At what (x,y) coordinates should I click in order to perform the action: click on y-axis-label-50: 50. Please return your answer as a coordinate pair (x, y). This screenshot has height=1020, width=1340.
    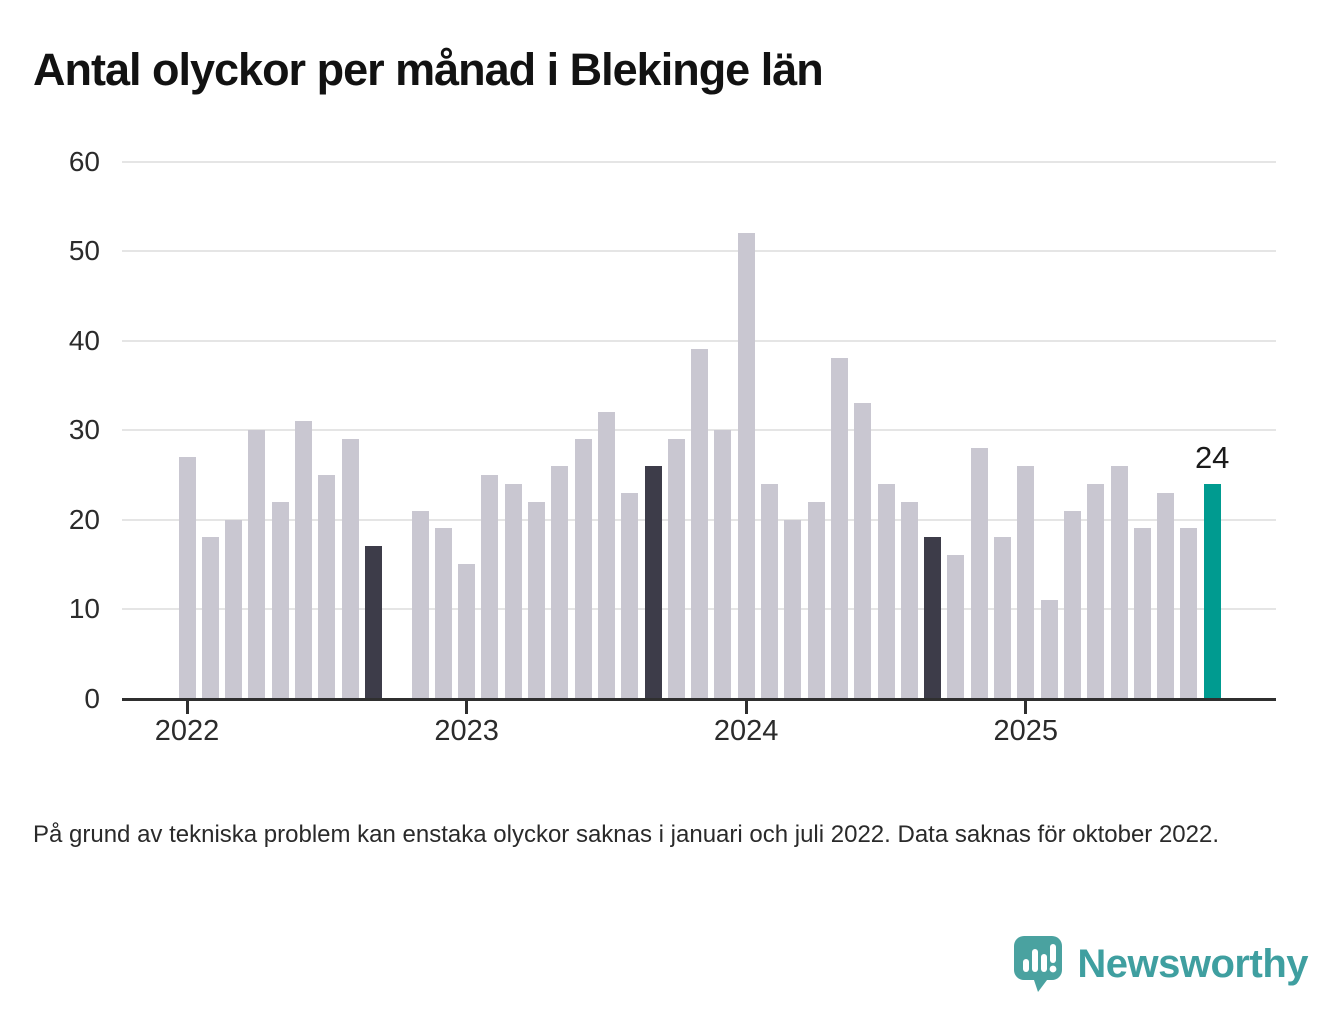
    Looking at the image, I should click on (84, 250).